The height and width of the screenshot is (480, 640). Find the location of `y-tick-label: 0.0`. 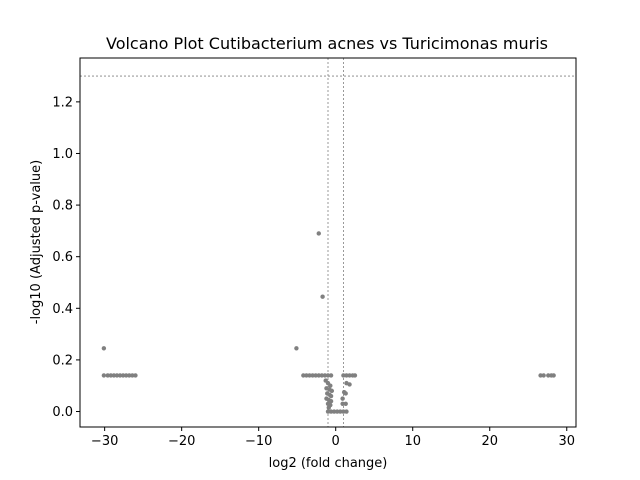

y-tick-label: 0.0 is located at coordinates (62, 412).